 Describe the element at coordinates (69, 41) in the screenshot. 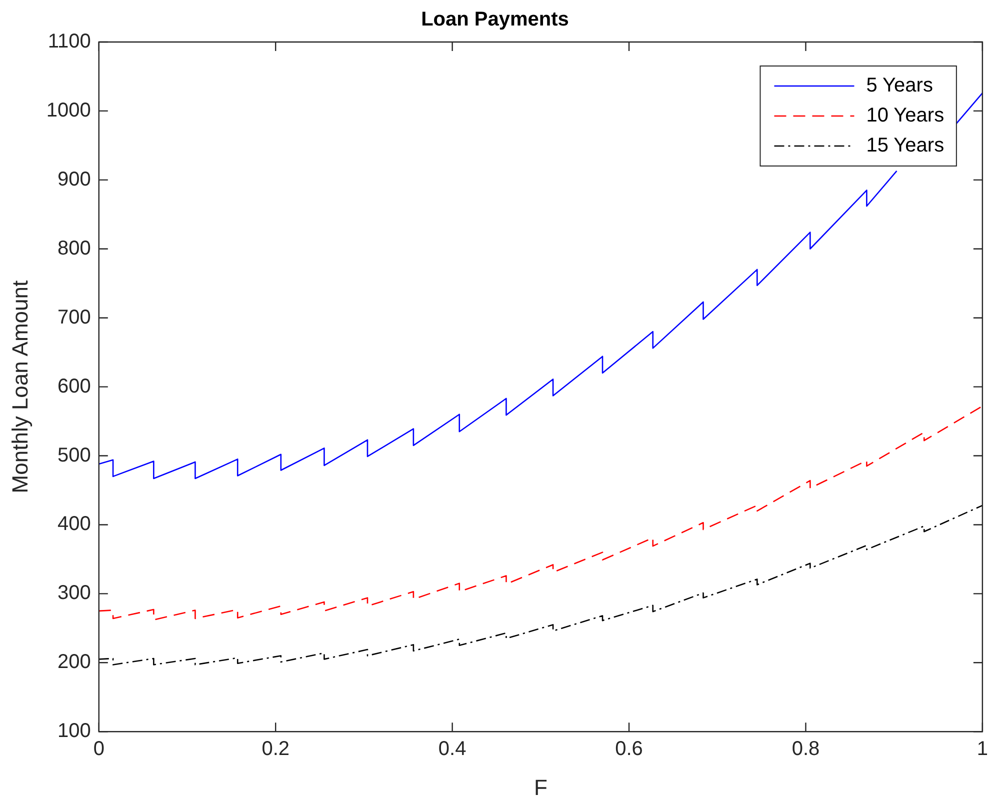

I see `y-tick-label: 1100` at that location.